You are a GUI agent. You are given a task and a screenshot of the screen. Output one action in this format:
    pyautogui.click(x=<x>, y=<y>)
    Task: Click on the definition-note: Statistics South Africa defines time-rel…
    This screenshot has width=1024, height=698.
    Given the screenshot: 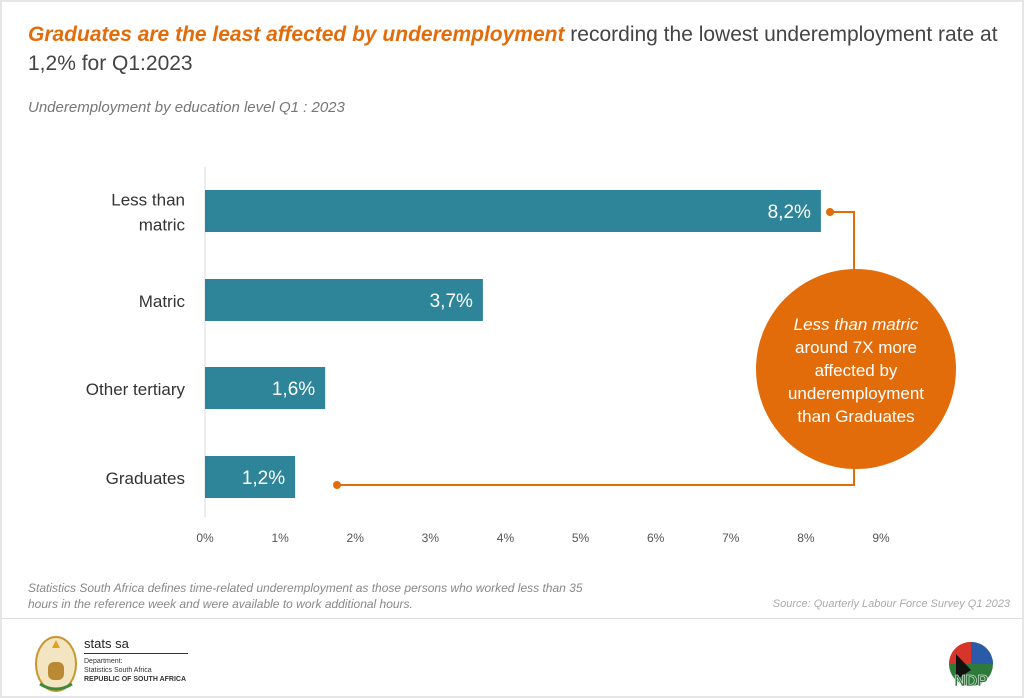 What is the action you would take?
    pyautogui.click(x=305, y=596)
    